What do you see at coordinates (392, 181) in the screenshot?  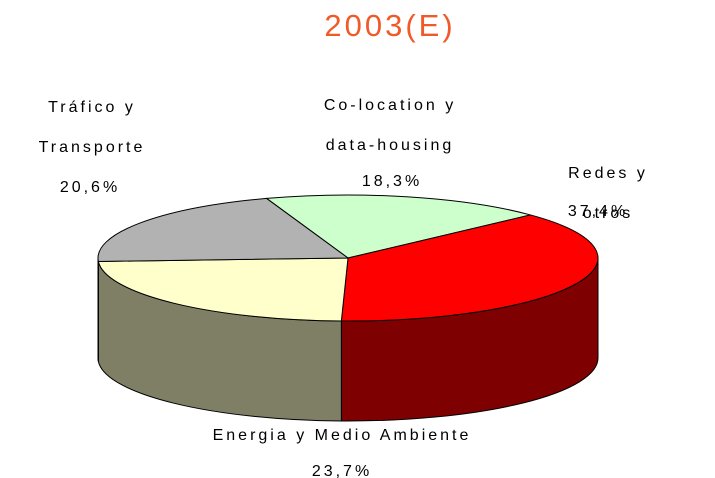 I see `value-label: 18,3%` at bounding box center [392, 181].